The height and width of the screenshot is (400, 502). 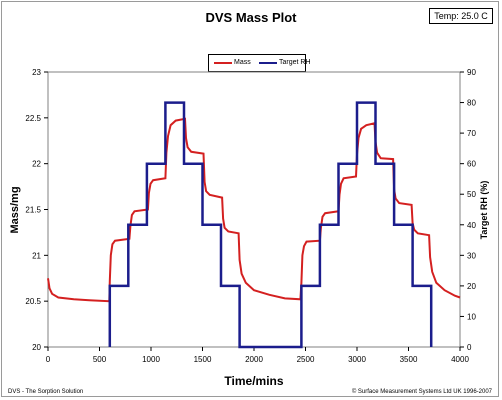 I want to click on x-tick-label: 2500, so click(x=306, y=359).